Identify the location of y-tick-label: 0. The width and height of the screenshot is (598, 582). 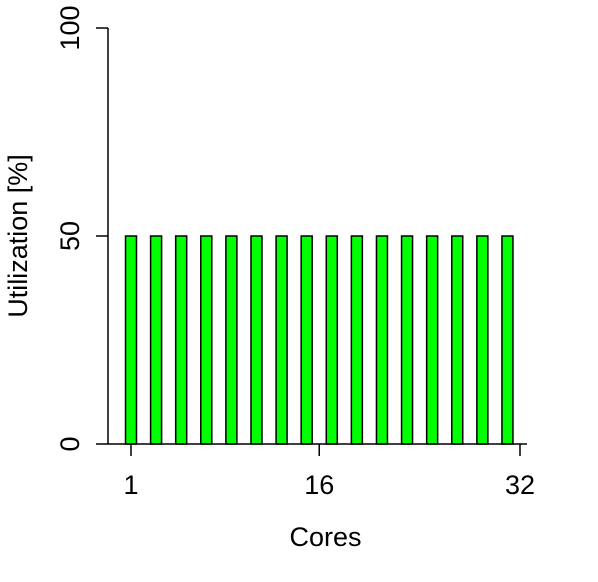
(70, 443).